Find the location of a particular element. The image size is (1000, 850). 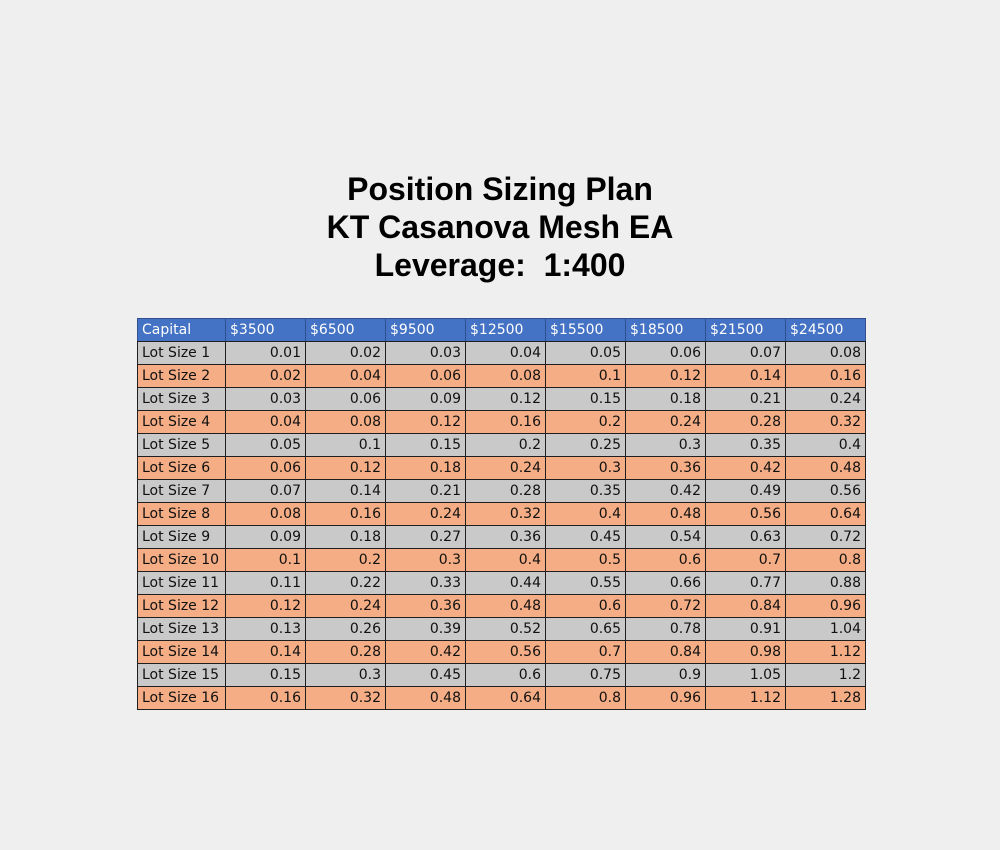

lot-size-cell: 0.63 is located at coordinates (745, 537).